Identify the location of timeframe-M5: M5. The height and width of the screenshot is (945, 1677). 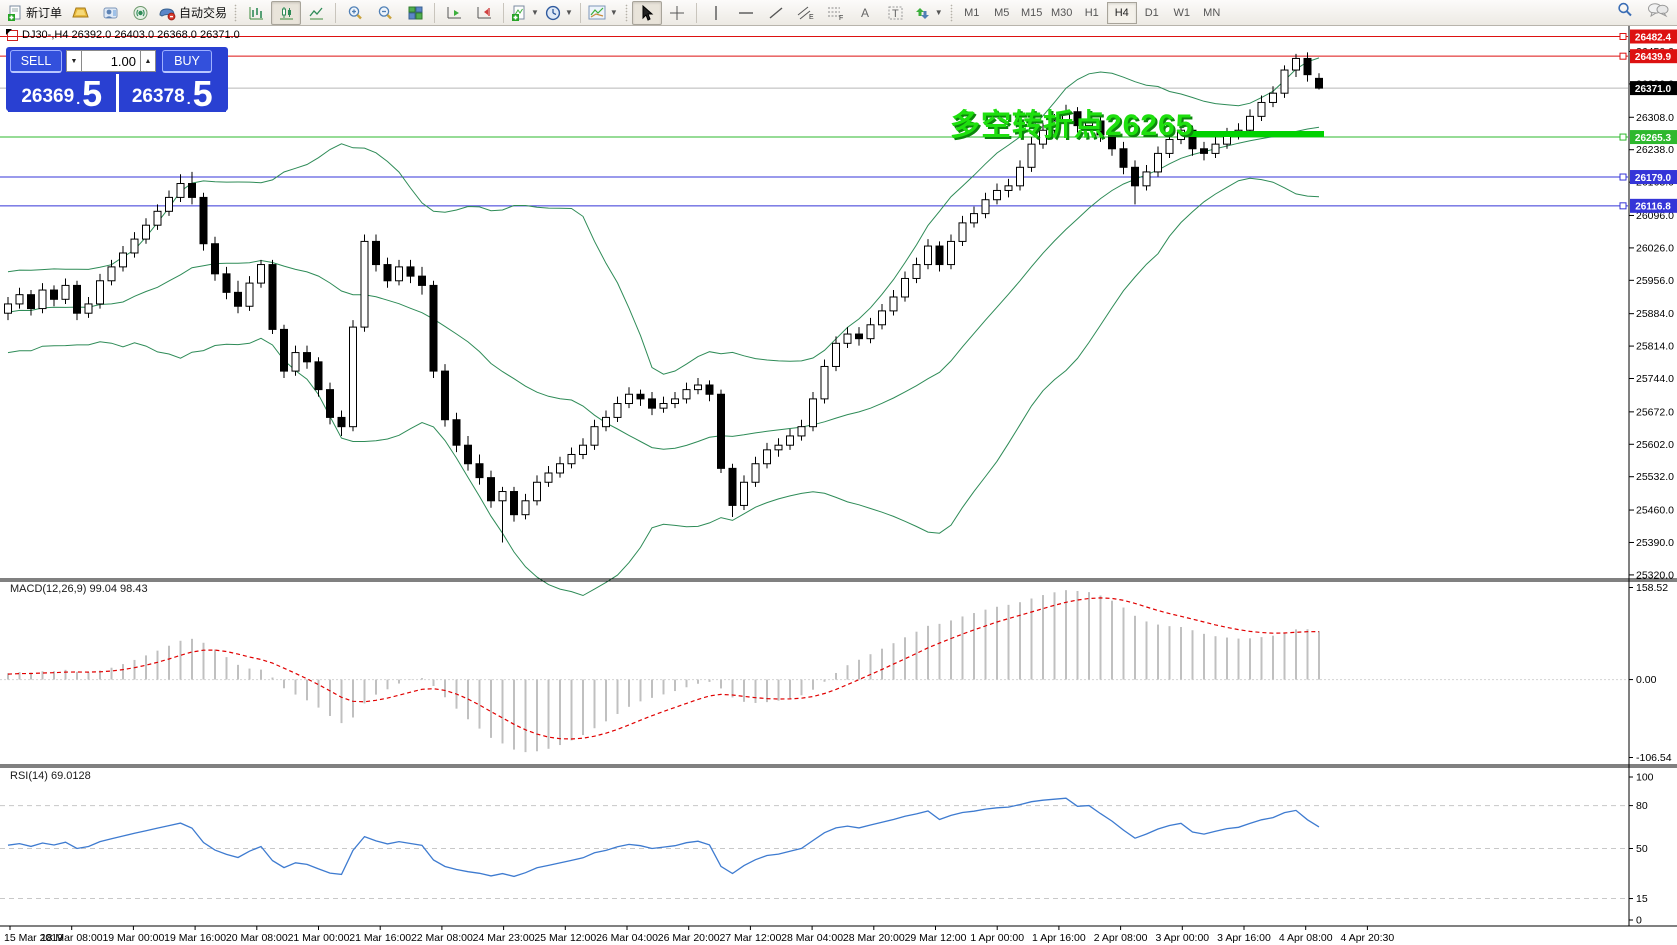
(1002, 12).